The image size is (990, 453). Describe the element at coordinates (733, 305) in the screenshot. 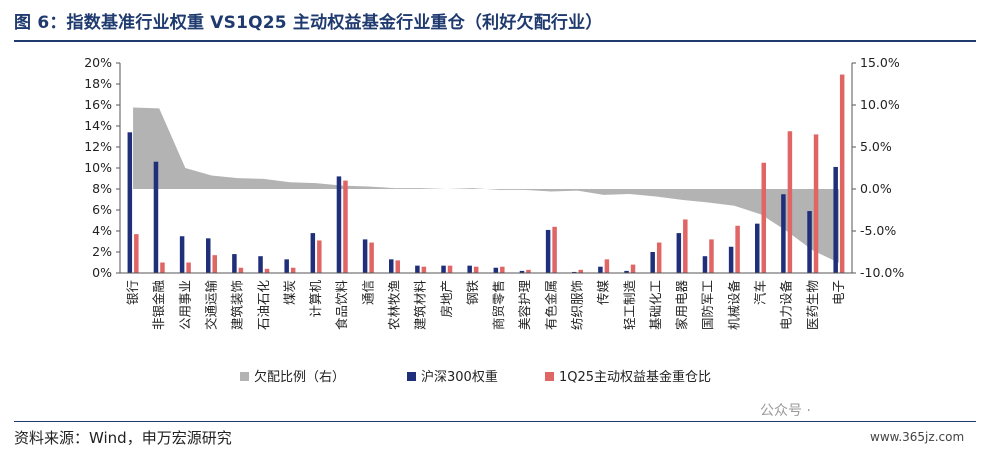

I see `category-label: 机械设备` at that location.